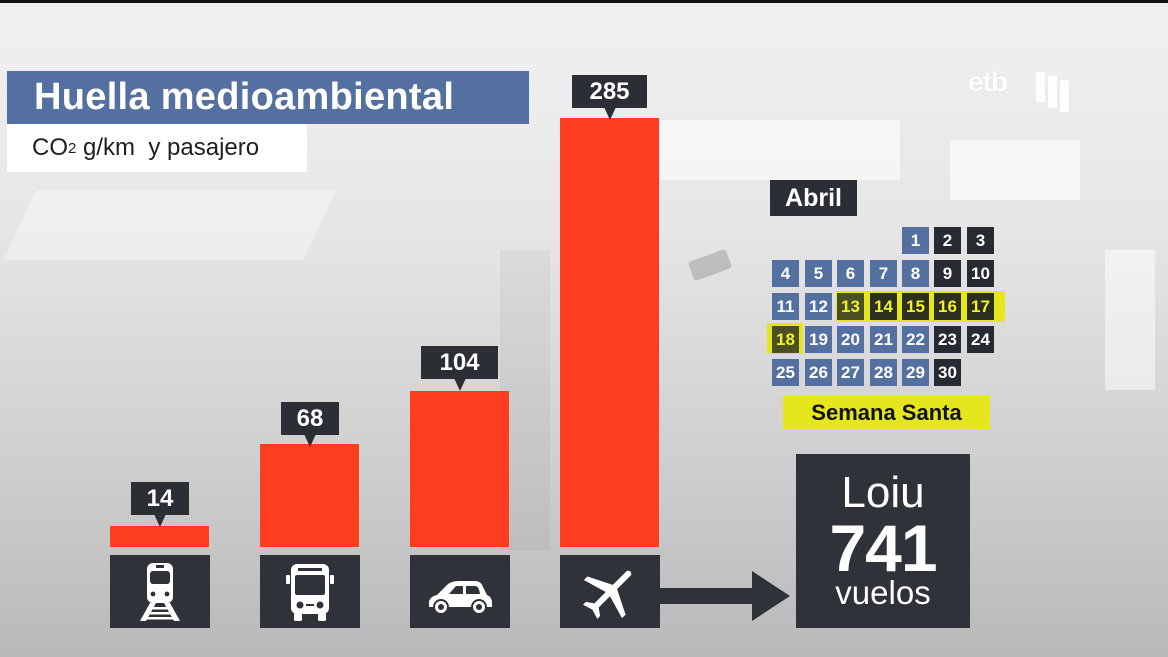  Describe the element at coordinates (980, 240) in the screenshot. I see `calendar-day: 3` at that location.